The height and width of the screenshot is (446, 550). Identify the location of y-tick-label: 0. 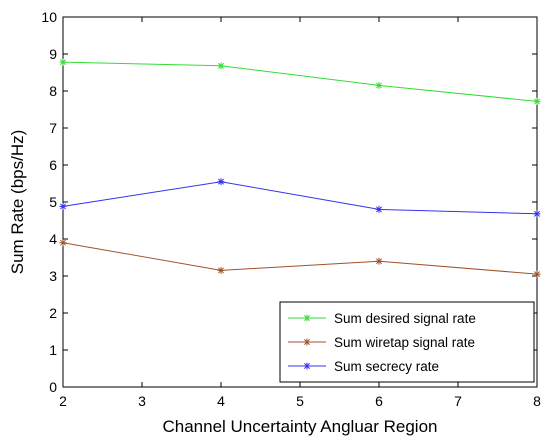
(53, 387).